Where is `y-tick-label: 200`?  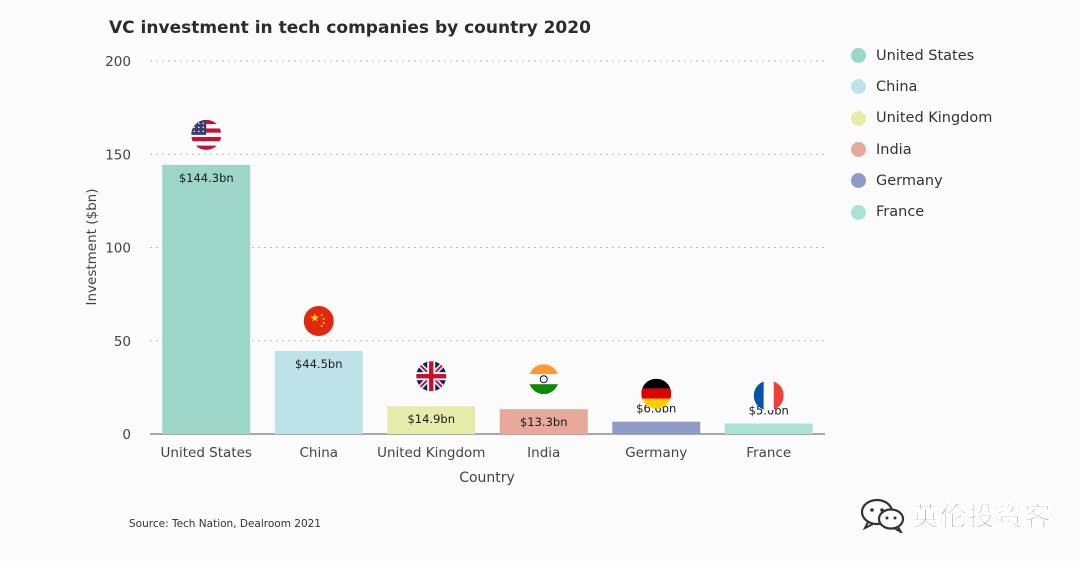 y-tick-label: 200 is located at coordinates (118, 62).